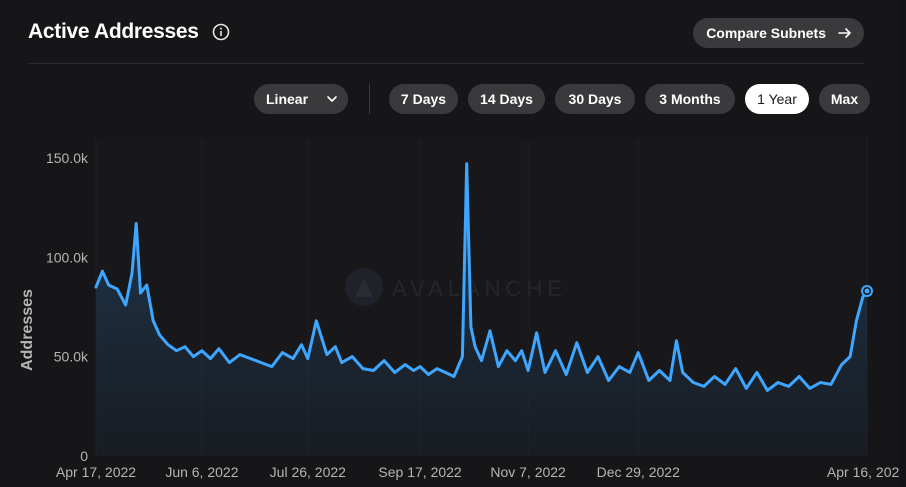  Describe the element at coordinates (863, 472) in the screenshot. I see `x-tick-label: Apr 16, 2023` at that location.